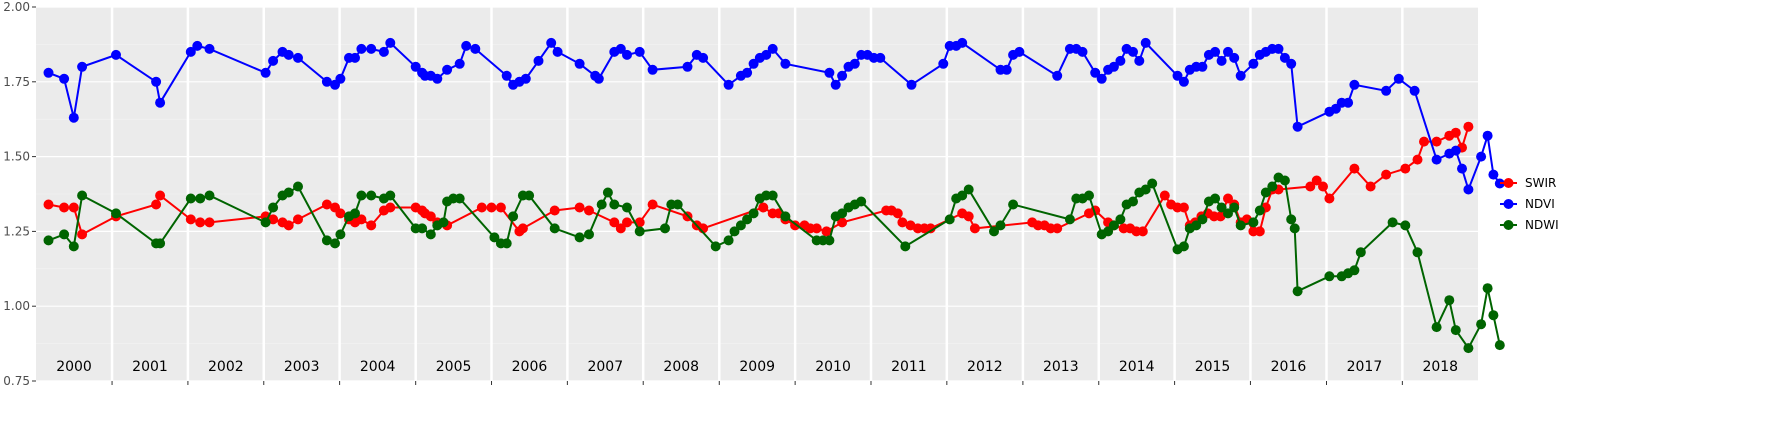 Image resolution: width=1773 pixels, height=442 pixels. What do you see at coordinates (530, 367) in the screenshot?
I see `year-label: 2006` at bounding box center [530, 367].